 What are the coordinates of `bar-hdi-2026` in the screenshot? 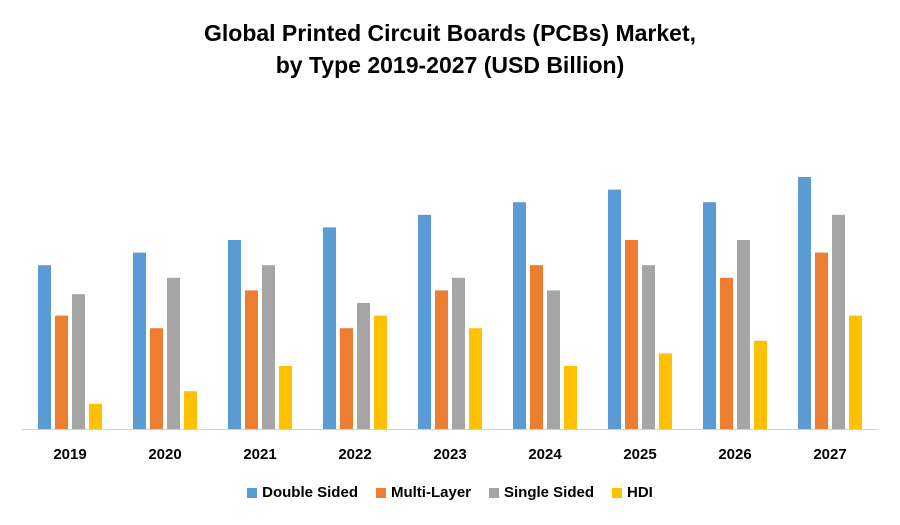 It's located at (760, 384).